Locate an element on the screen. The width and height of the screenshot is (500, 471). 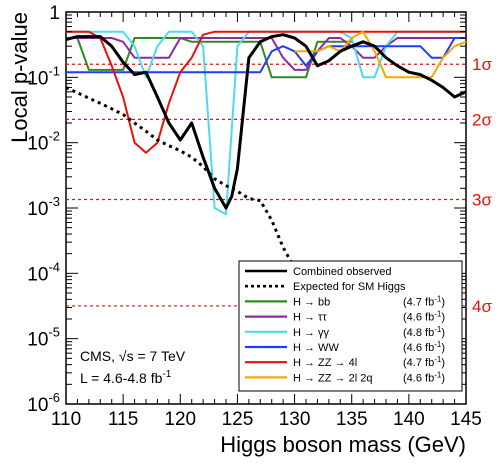
y-tick-label: 10⁻⁴ is located at coordinates (43, 272).